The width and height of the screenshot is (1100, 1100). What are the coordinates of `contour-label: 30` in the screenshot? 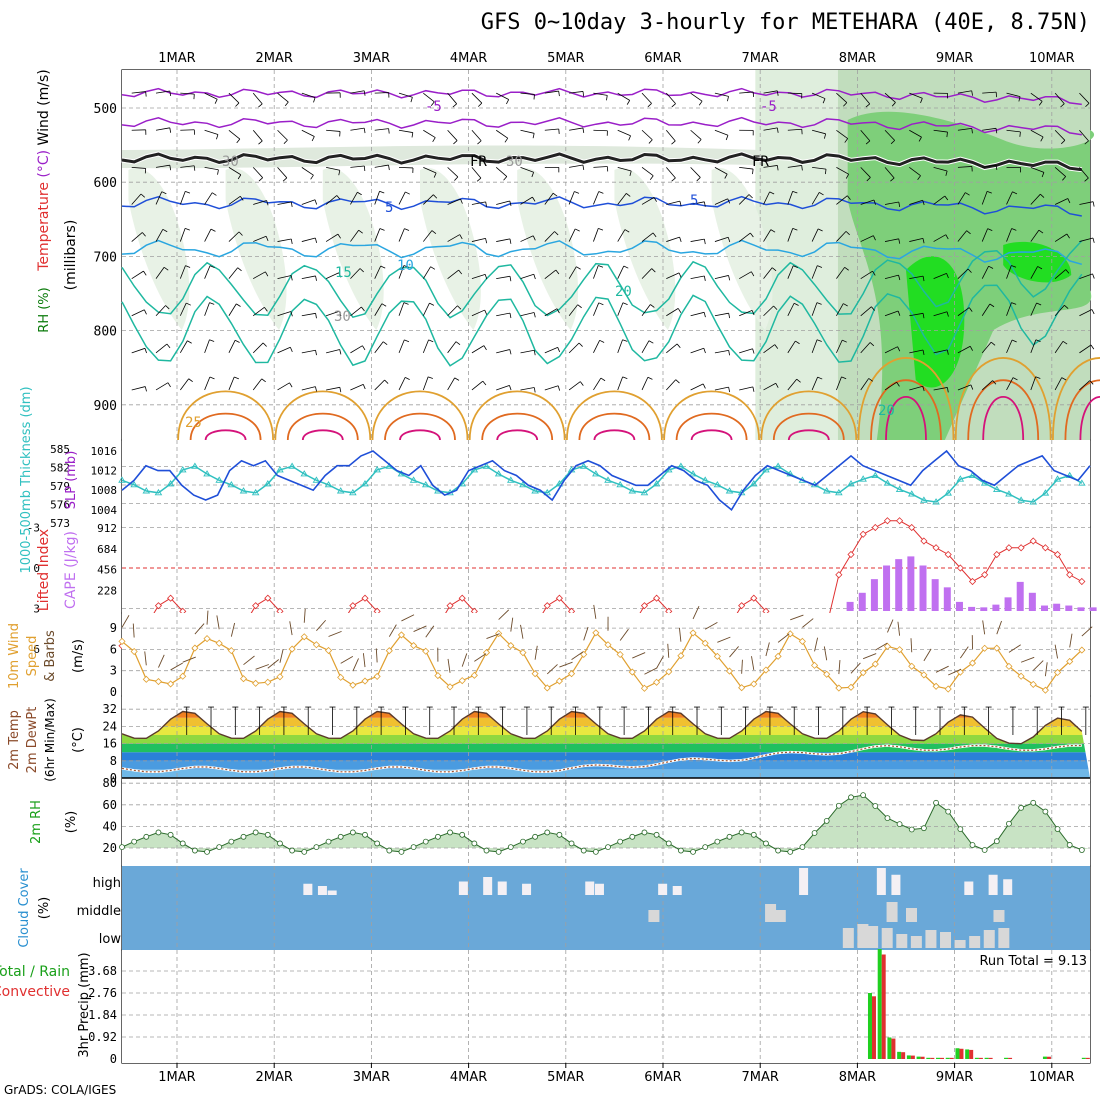 It's located at (514, 162).